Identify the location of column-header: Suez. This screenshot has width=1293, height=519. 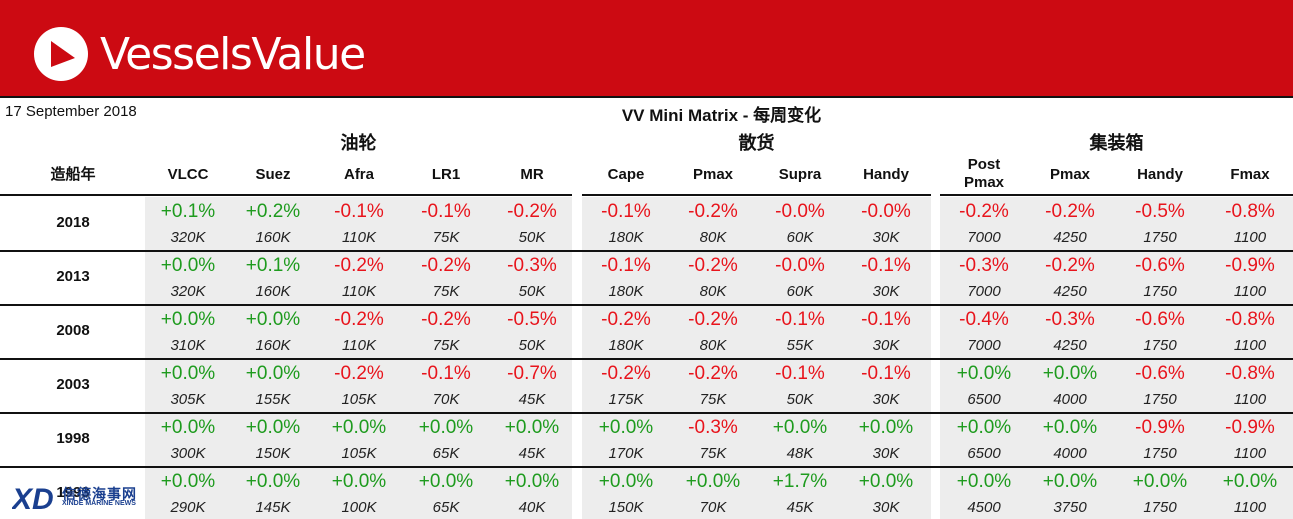
(273, 174).